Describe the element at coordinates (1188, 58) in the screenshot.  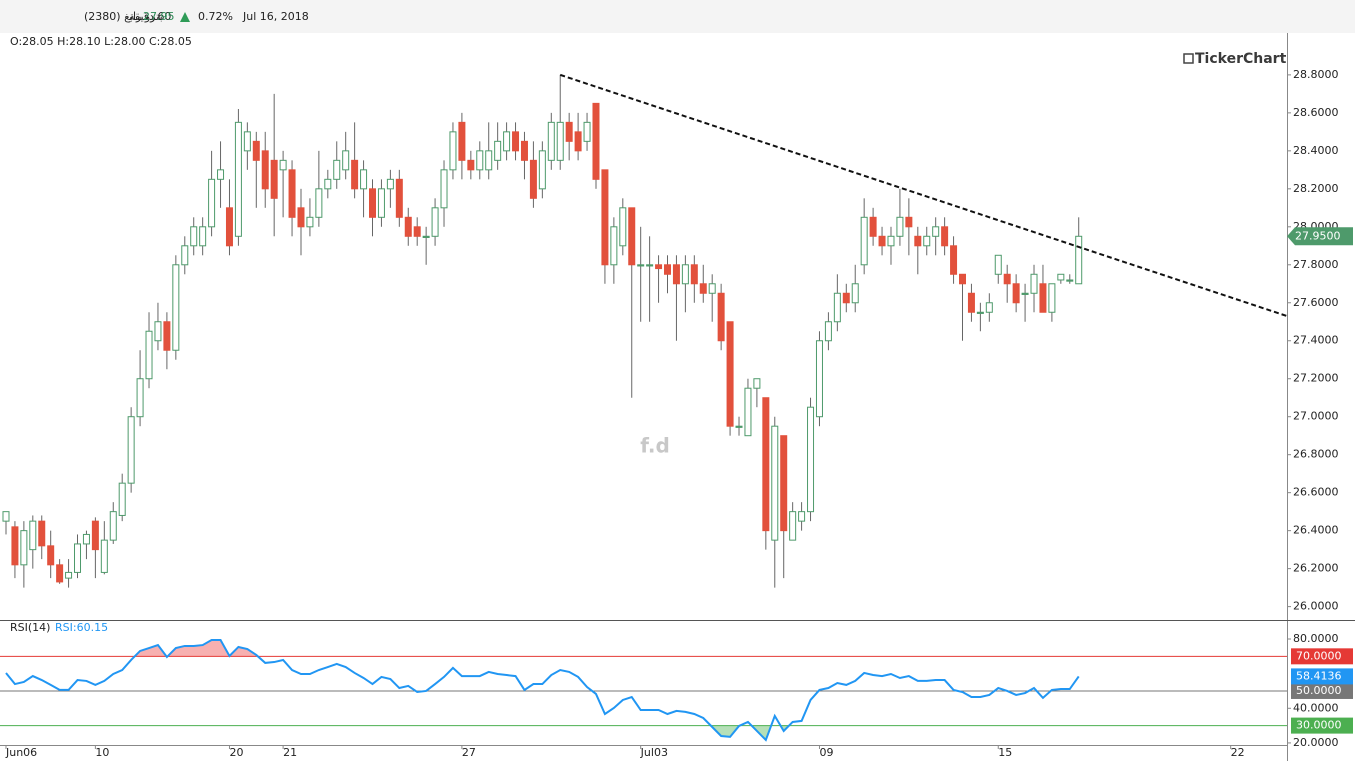
I see `brand-icon` at that location.